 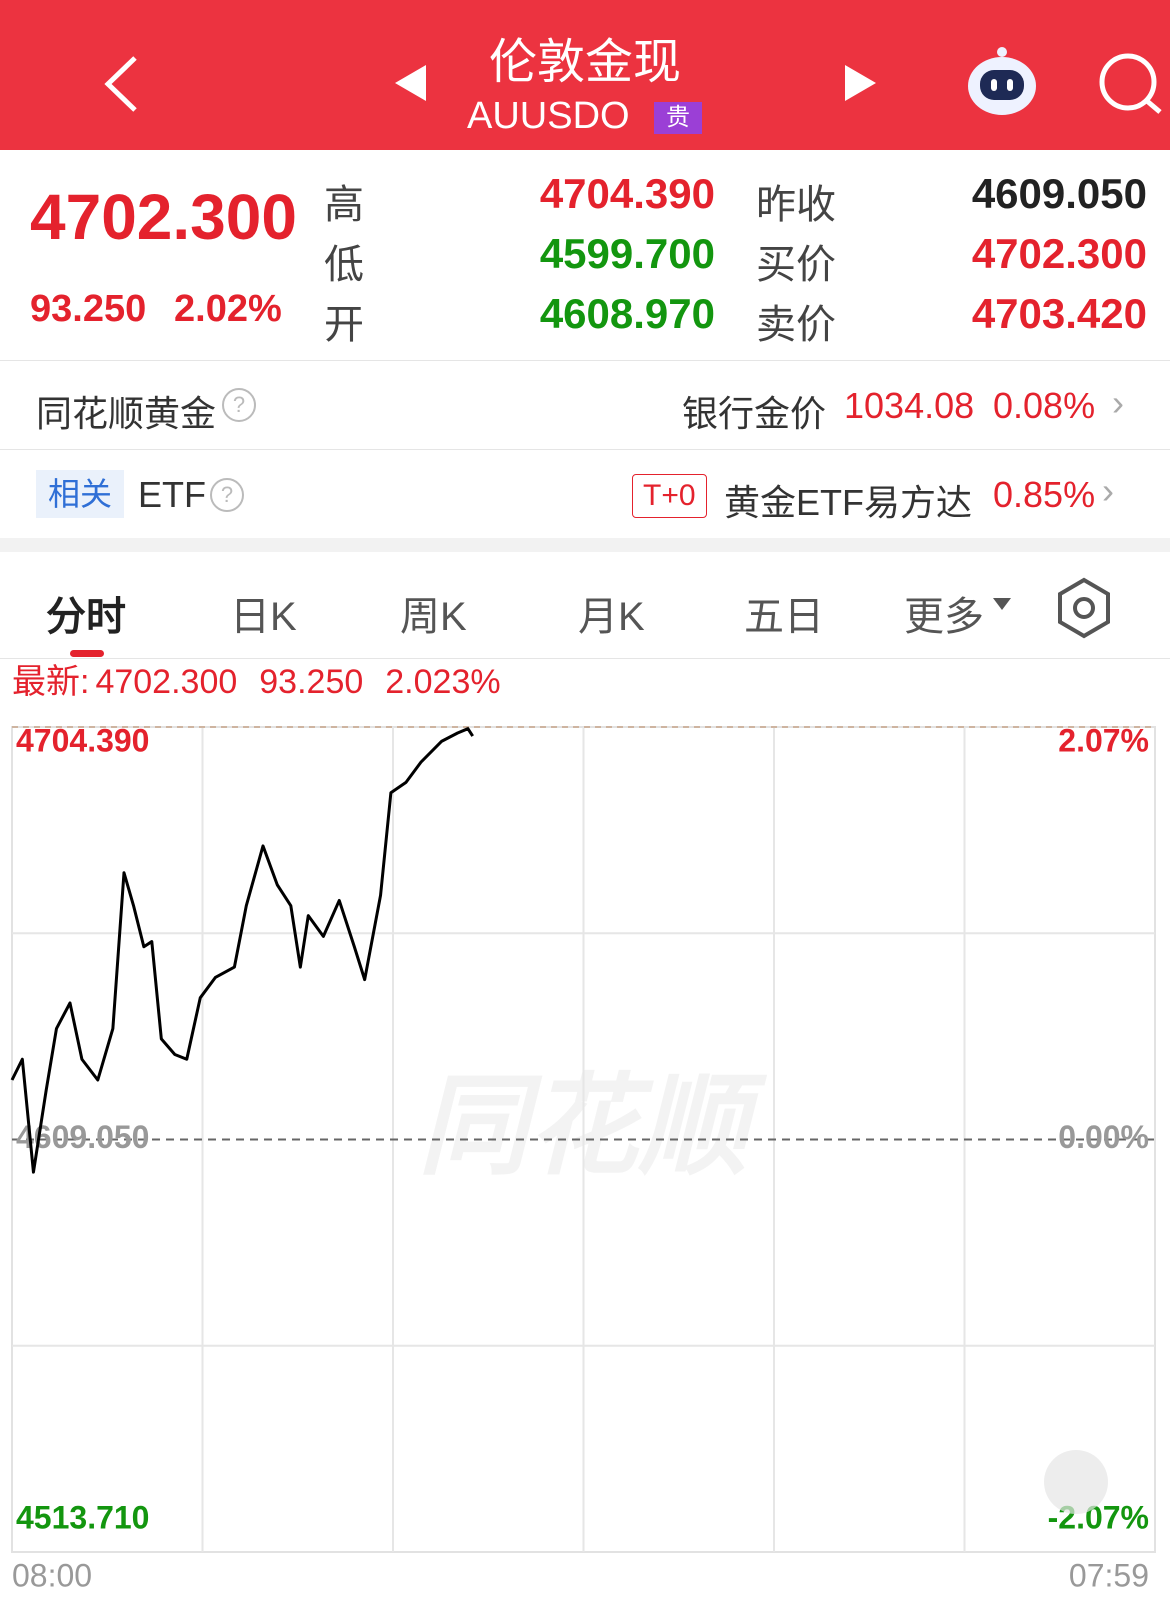 What do you see at coordinates (669, 496) in the screenshot?
I see `t0-badge: T+0` at bounding box center [669, 496].